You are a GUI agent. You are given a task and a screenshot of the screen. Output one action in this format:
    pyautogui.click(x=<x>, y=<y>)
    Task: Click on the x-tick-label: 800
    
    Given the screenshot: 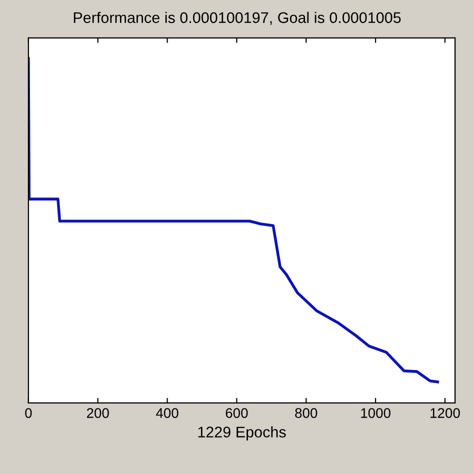 What is the action you would take?
    pyautogui.click(x=306, y=413)
    